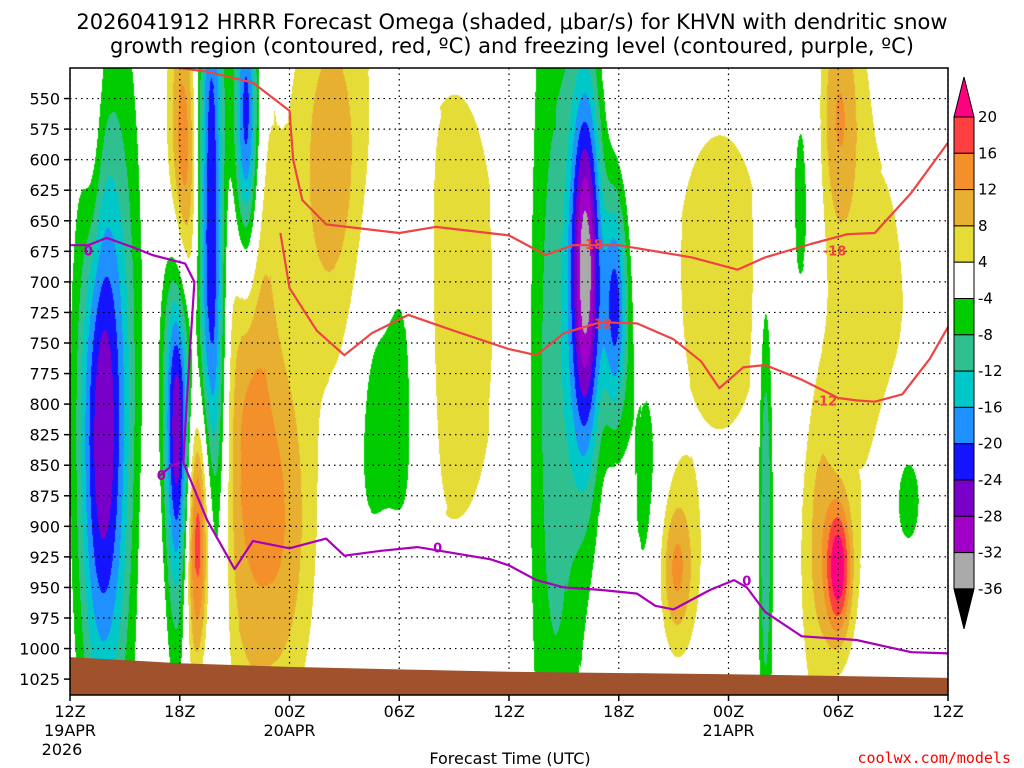 The image size is (1024, 768). Describe the element at coordinates (88, 251) in the screenshot. I see `contour-label-freezing-level: 0` at that location.